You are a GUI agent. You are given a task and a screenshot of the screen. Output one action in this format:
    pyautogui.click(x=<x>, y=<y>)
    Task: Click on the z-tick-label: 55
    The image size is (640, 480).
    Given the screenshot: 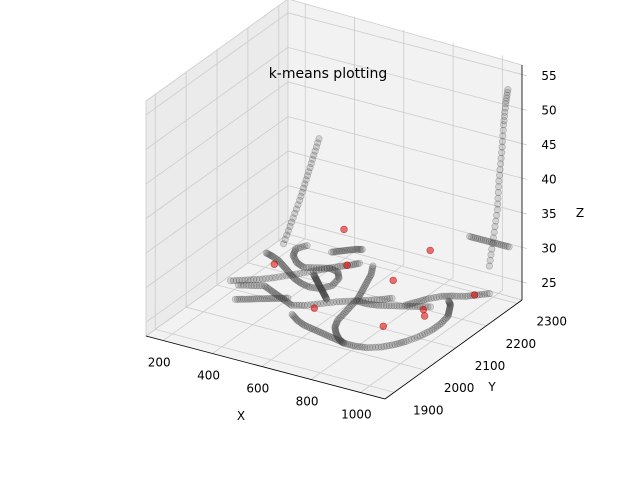 What is the action you would take?
    pyautogui.click(x=548, y=76)
    